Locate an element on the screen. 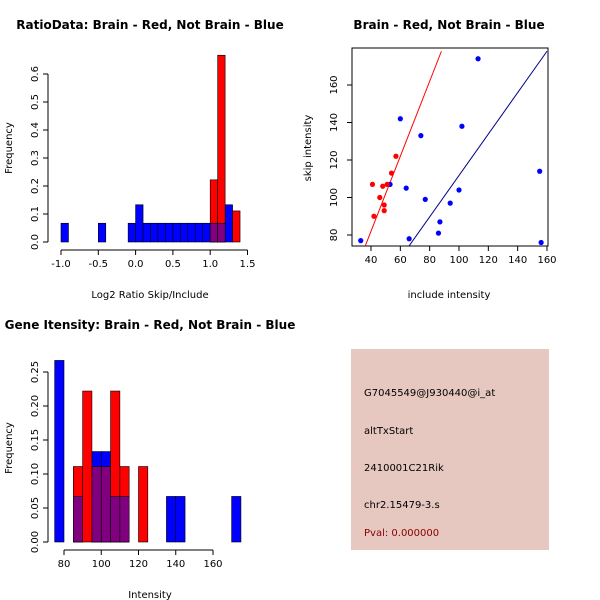 The width and height of the screenshot is (600, 600). scatter-plot-box is located at coordinates (450, 147).